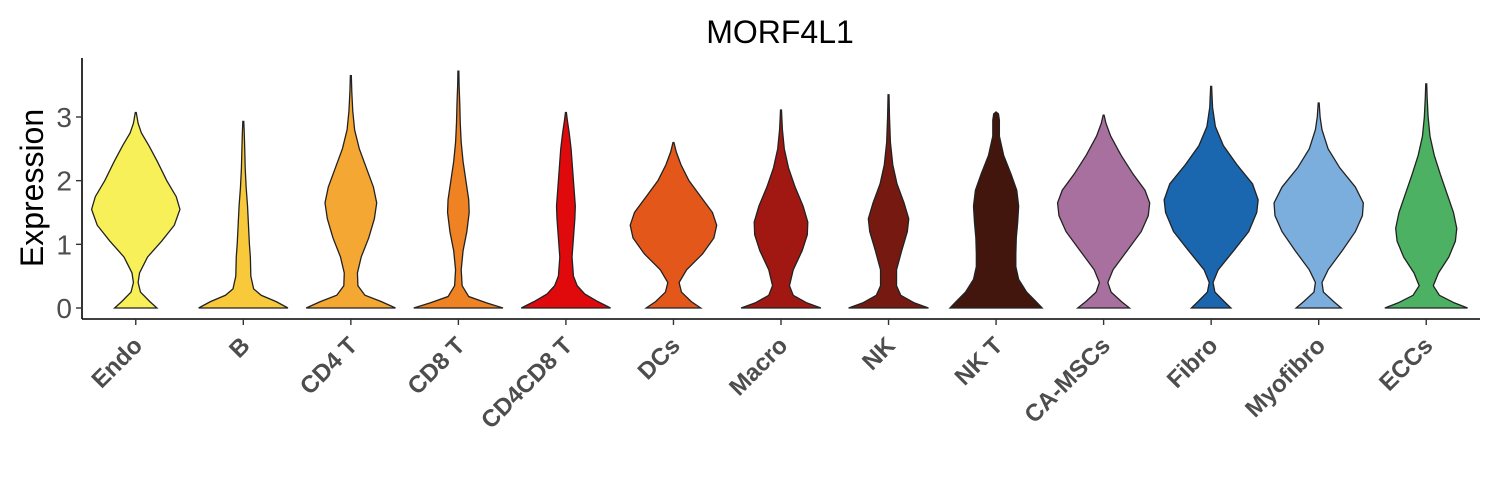  I want to click on violin-cd4cd8-t, so click(565, 210).